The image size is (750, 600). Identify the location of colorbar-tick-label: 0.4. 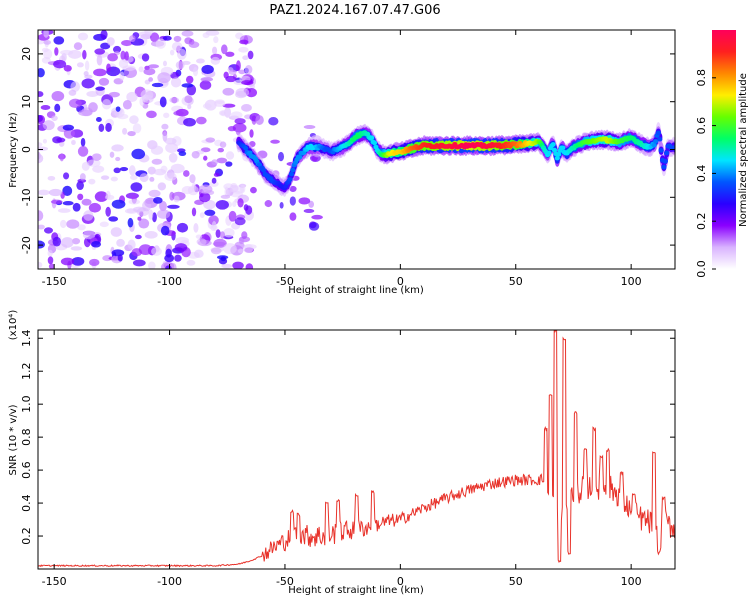
(701, 174).